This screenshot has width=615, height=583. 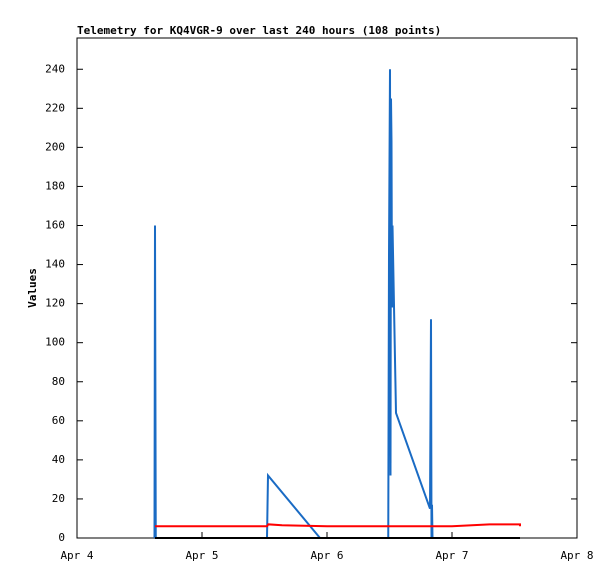 What do you see at coordinates (55, 303) in the screenshot?
I see `y-tick-label: 120` at bounding box center [55, 303].